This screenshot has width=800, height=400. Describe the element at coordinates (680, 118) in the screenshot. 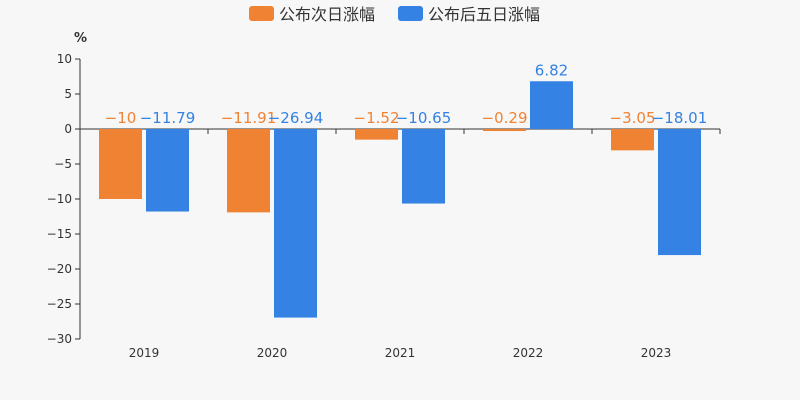

I see `data-label: −18.01` at that location.